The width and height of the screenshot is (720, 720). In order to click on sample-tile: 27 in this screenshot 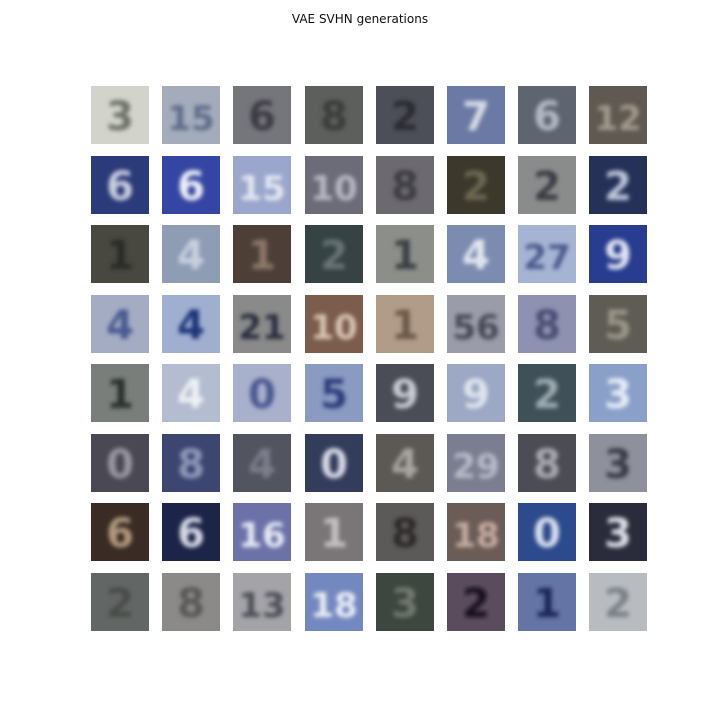, I will do `click(547, 254)`.